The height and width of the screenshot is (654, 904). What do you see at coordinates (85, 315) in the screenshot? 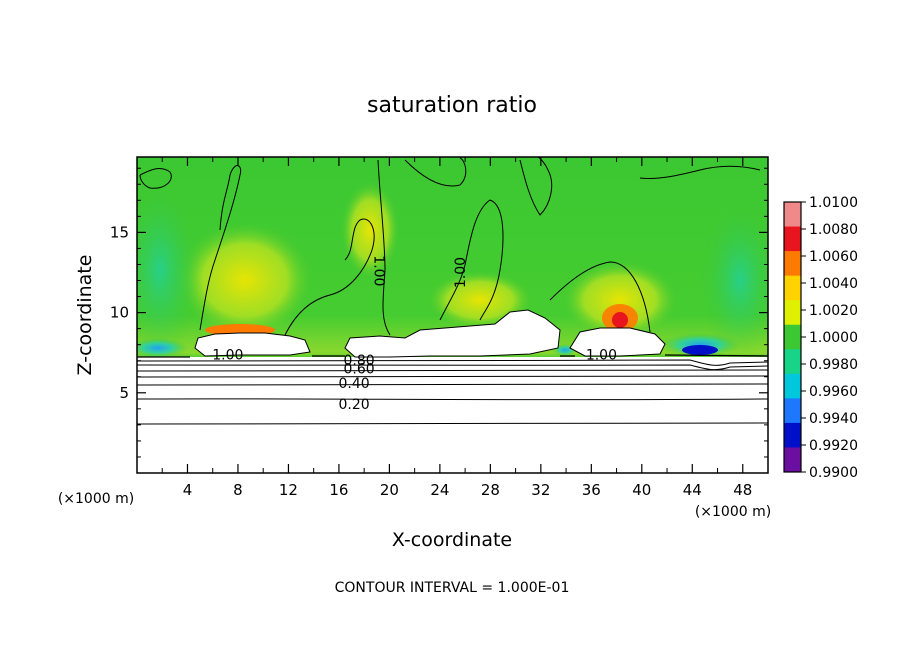
I see `y-axis-label: Z-coordinate` at bounding box center [85, 315].